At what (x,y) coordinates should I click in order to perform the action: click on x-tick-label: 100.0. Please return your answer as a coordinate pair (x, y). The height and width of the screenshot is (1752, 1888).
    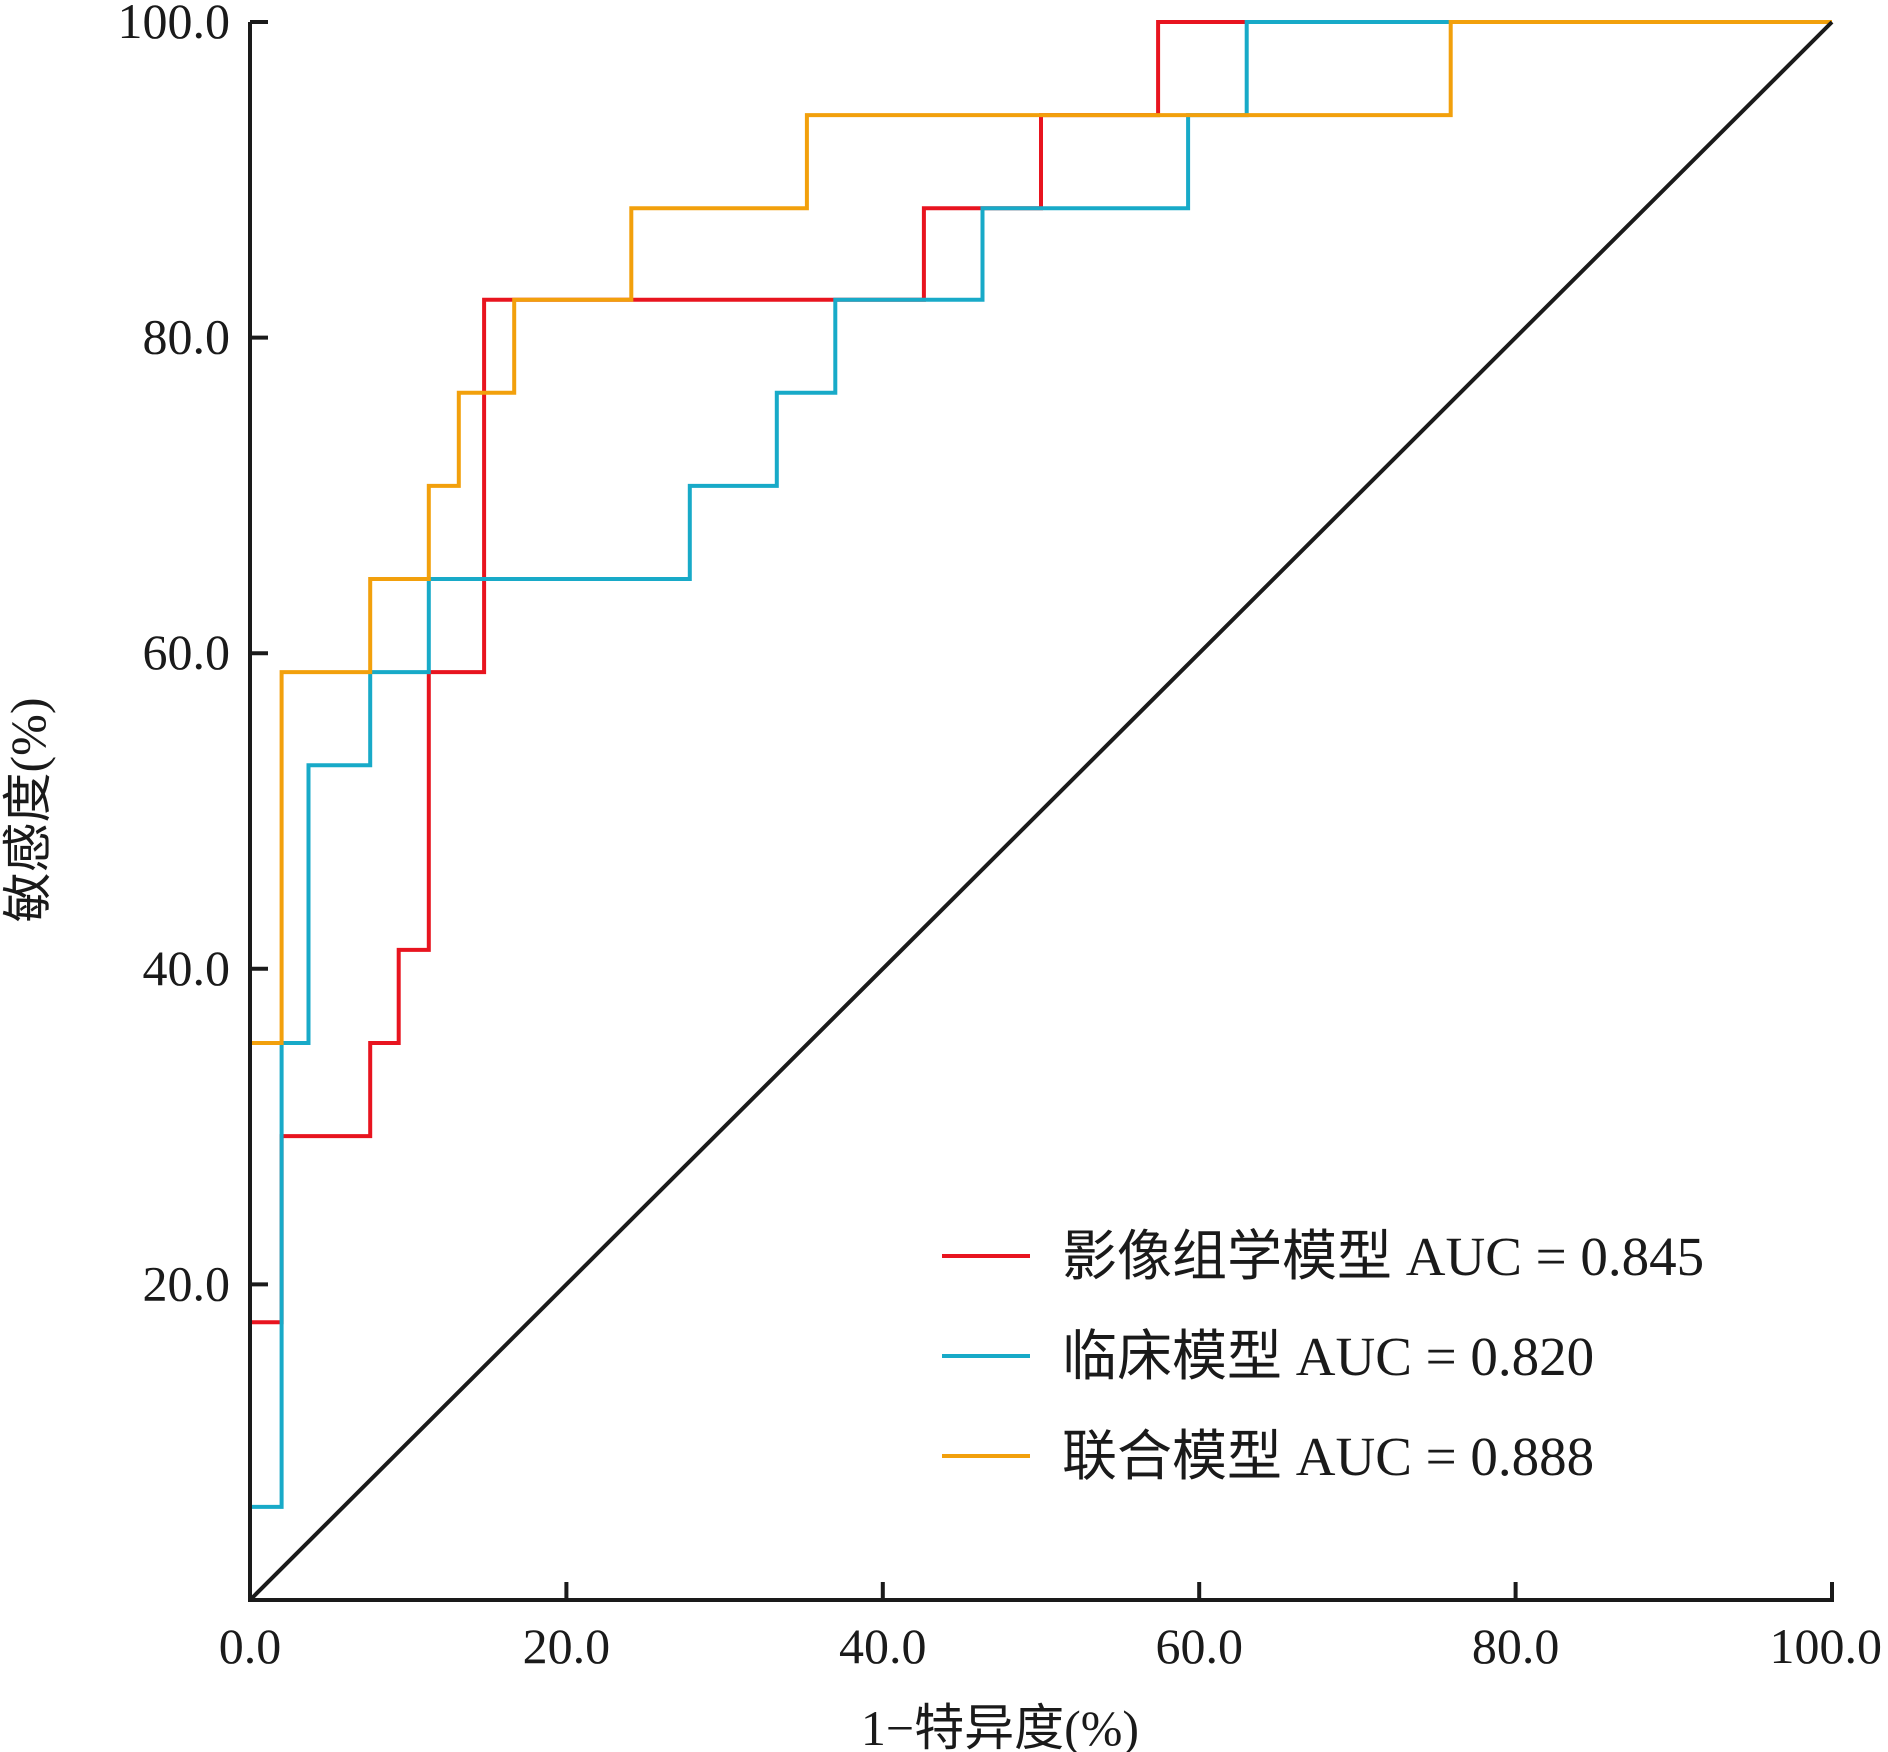
    Looking at the image, I should click on (1826, 1646).